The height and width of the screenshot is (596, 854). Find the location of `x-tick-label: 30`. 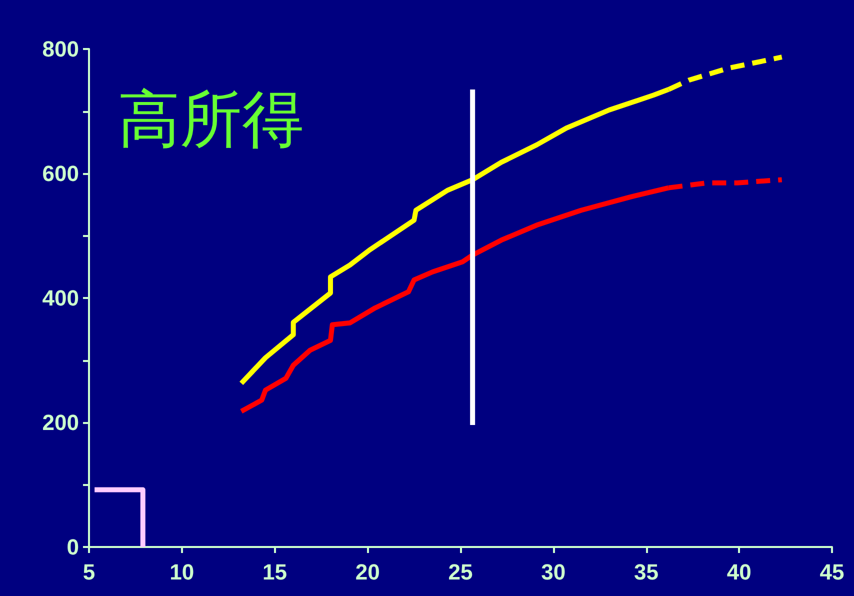

x-tick-label: 30 is located at coordinates (553, 572).